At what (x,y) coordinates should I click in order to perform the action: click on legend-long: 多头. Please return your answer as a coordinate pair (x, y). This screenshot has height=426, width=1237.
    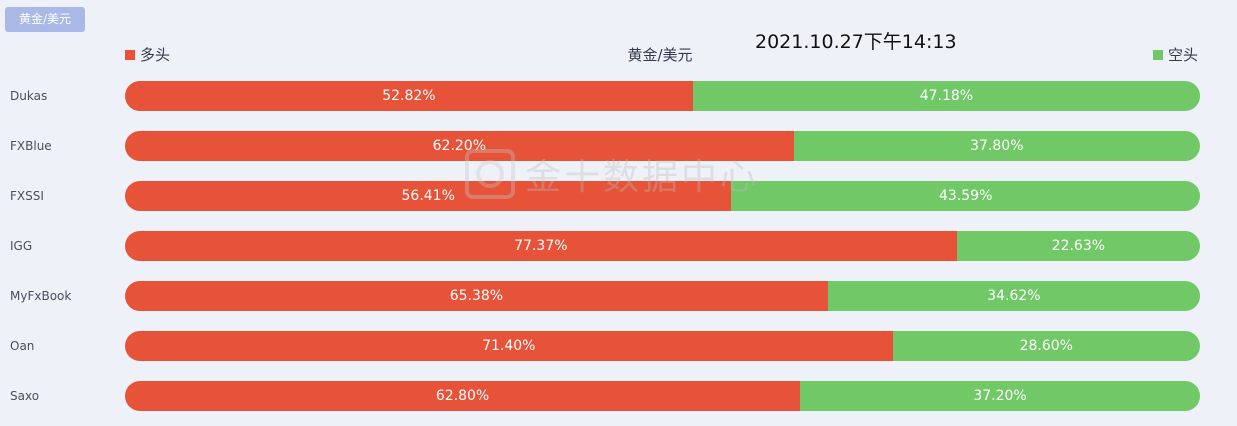
    Looking at the image, I should click on (147, 54).